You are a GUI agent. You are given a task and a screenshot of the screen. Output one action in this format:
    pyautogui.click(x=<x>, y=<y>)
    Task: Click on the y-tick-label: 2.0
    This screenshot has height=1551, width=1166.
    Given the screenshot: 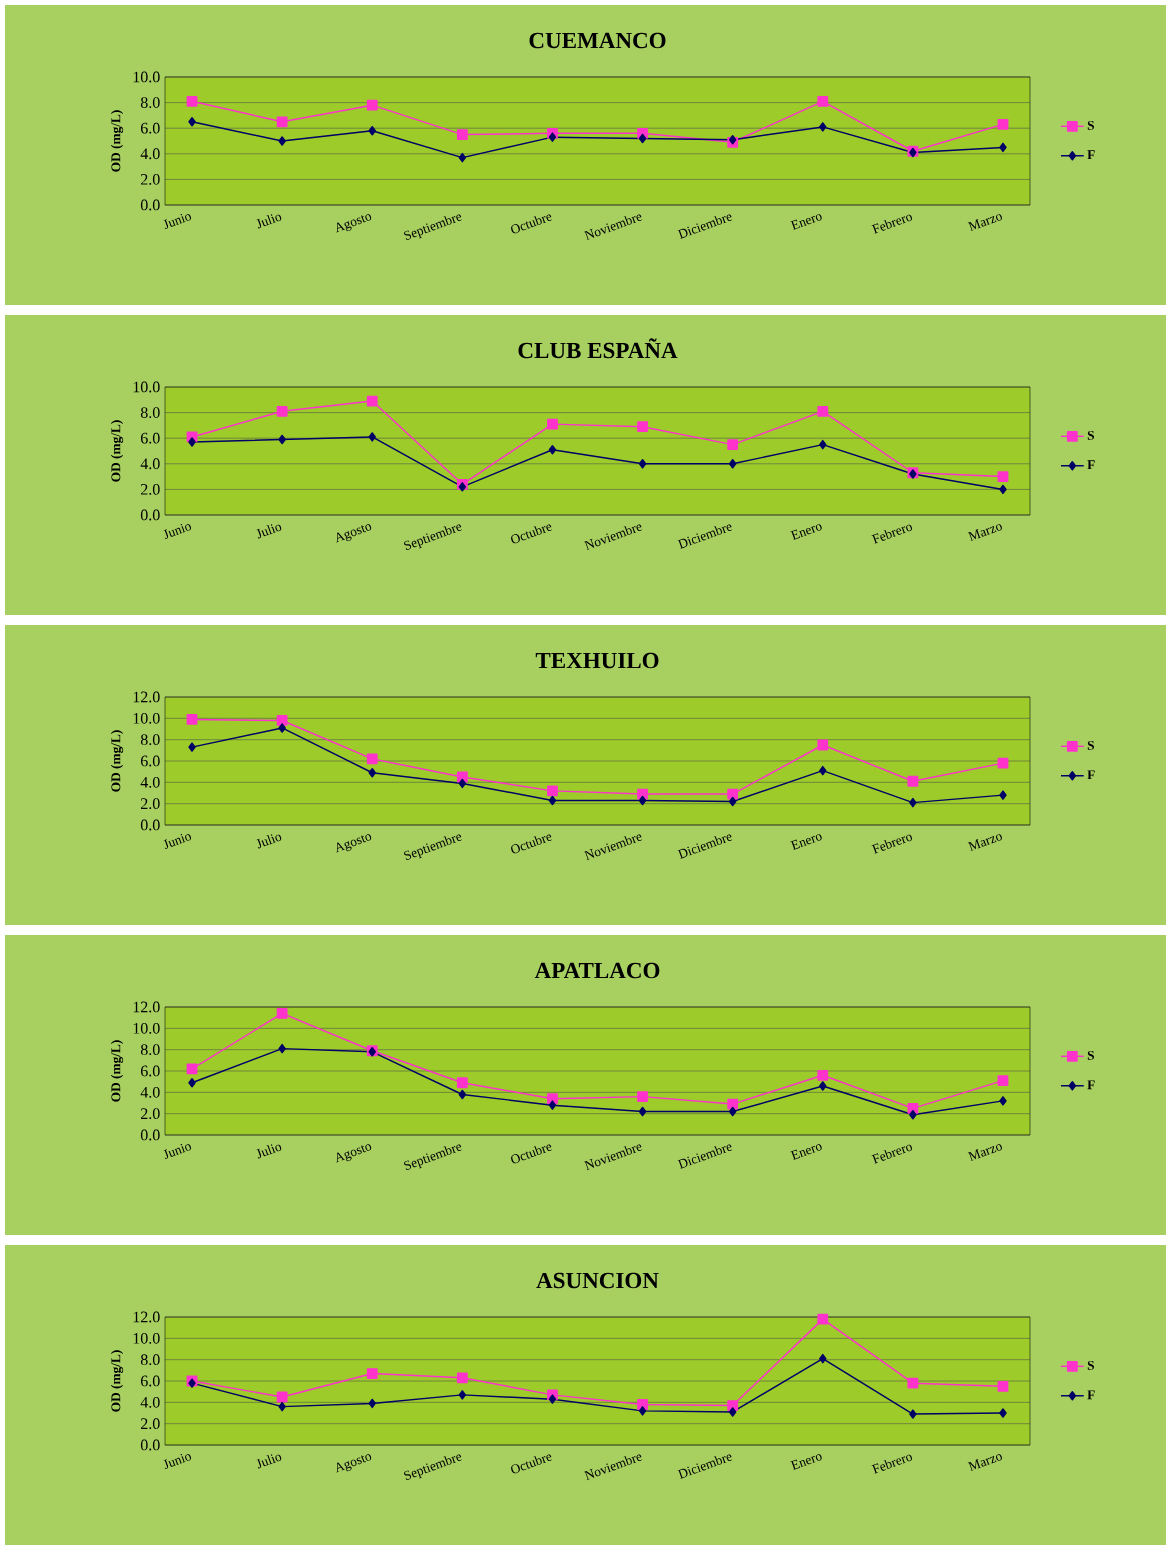 What is the action you would take?
    pyautogui.click(x=150, y=179)
    